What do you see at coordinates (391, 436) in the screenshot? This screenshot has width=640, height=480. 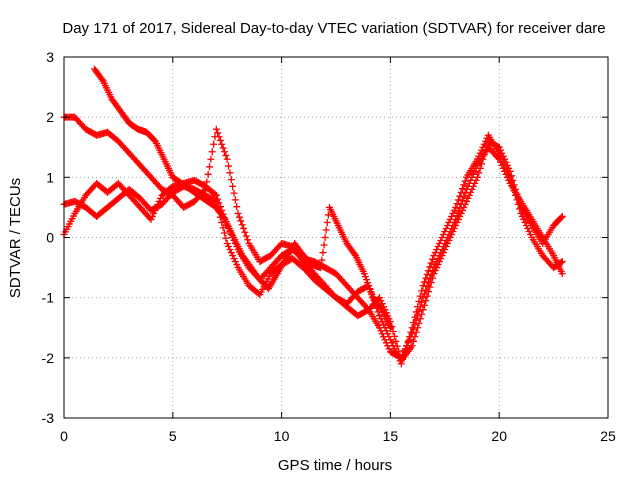 I see `x-tick-label: 15` at bounding box center [391, 436].